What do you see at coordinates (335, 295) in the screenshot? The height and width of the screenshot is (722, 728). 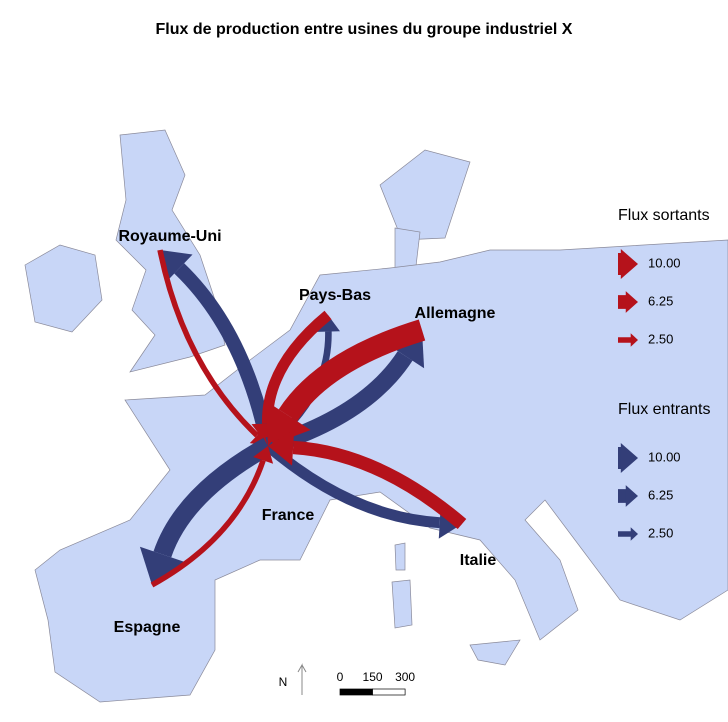 I see `place-label: Pays-Bas` at bounding box center [335, 295].